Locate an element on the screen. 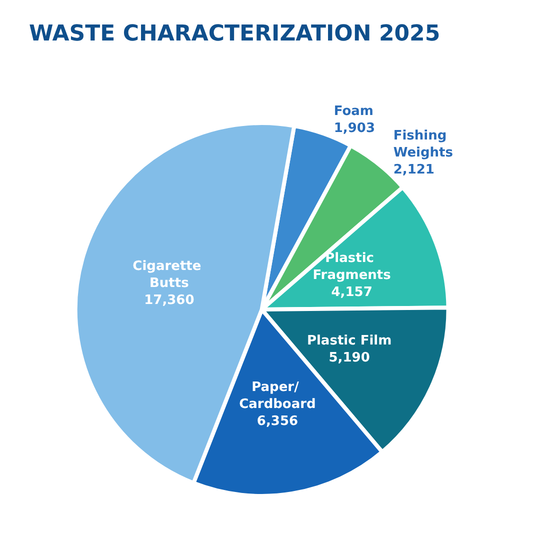 The width and height of the screenshot is (534, 545). slice-label: Cigarette Butts is located at coordinates (169, 274).